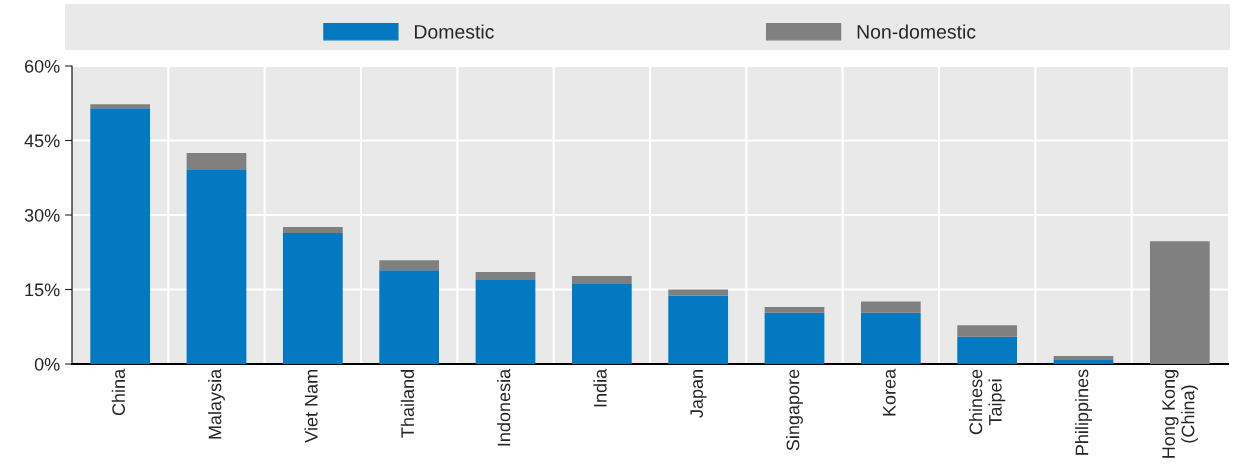 This screenshot has height=466, width=1233. Describe the element at coordinates (1083, 412) in the screenshot. I see `x-tick-label: Philippines` at that location.